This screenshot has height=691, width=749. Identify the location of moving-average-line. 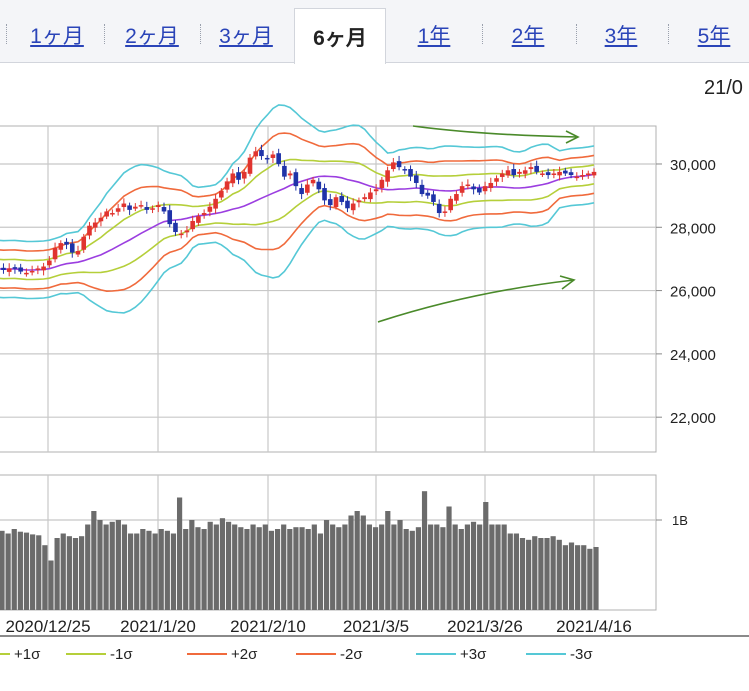
(297, 222).